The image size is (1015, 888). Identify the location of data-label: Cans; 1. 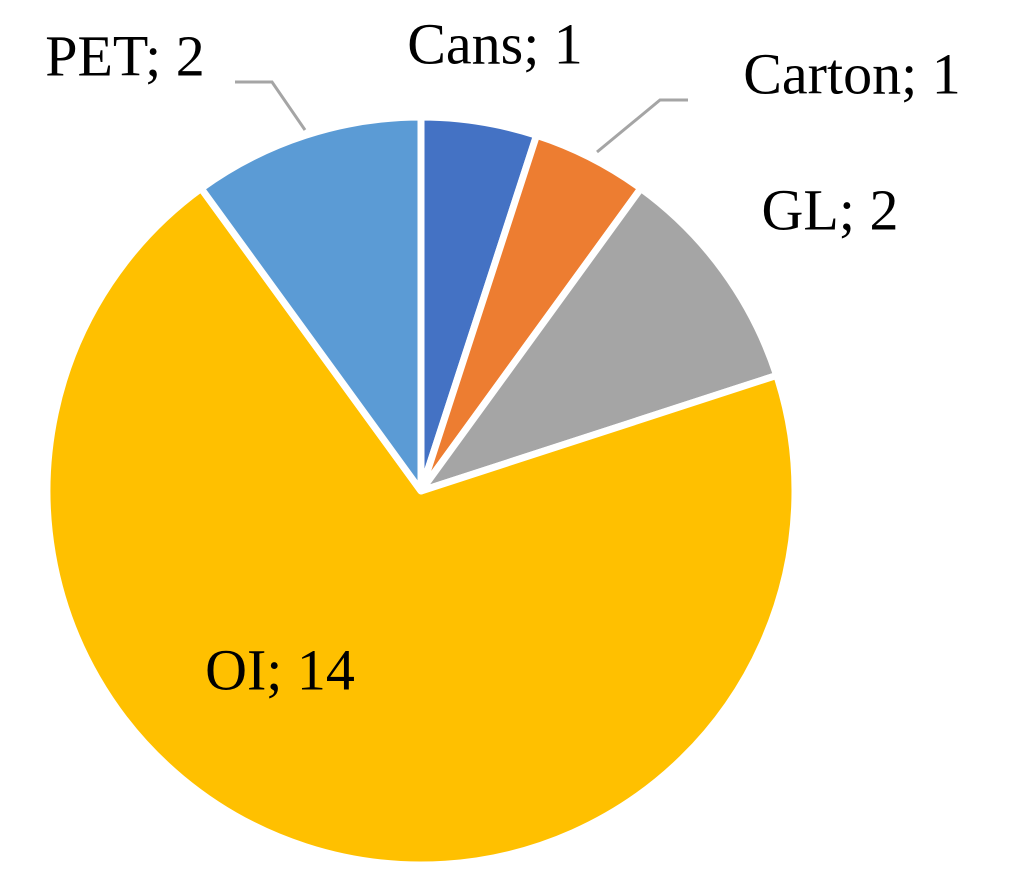
(495, 43).